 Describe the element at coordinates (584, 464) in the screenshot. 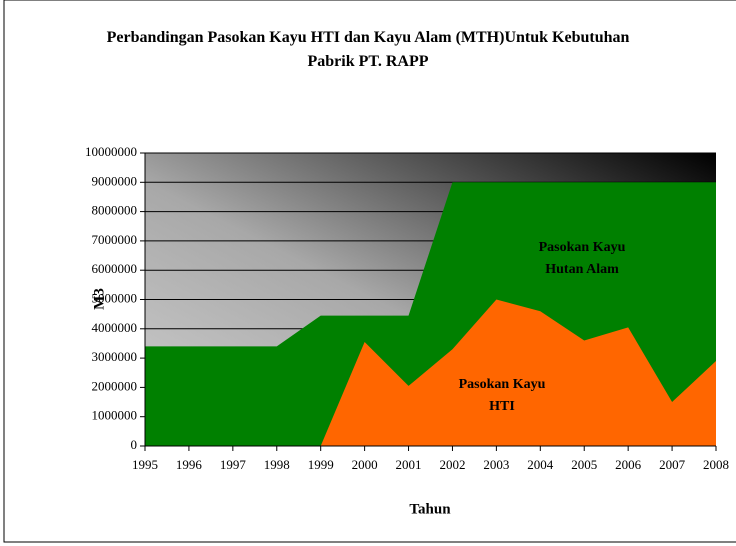

I see `x-tick-label: 2005` at that location.